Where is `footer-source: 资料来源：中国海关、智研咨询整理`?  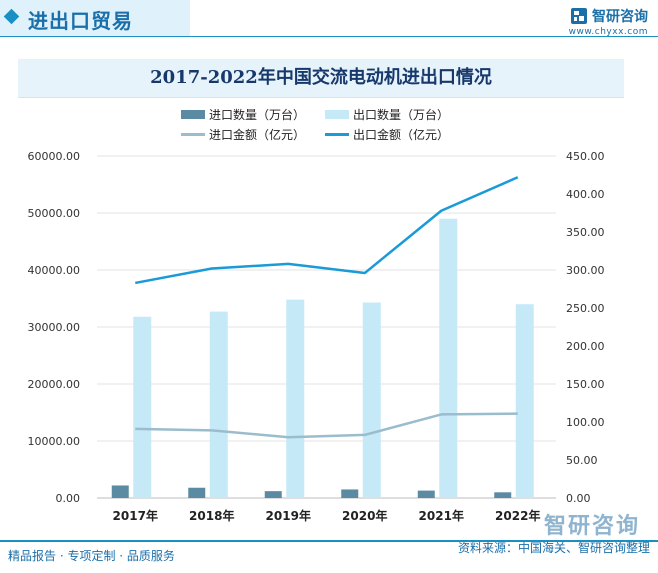
footer-source: 资料来源：中国海关、智研咨询整理 is located at coordinates (553, 548).